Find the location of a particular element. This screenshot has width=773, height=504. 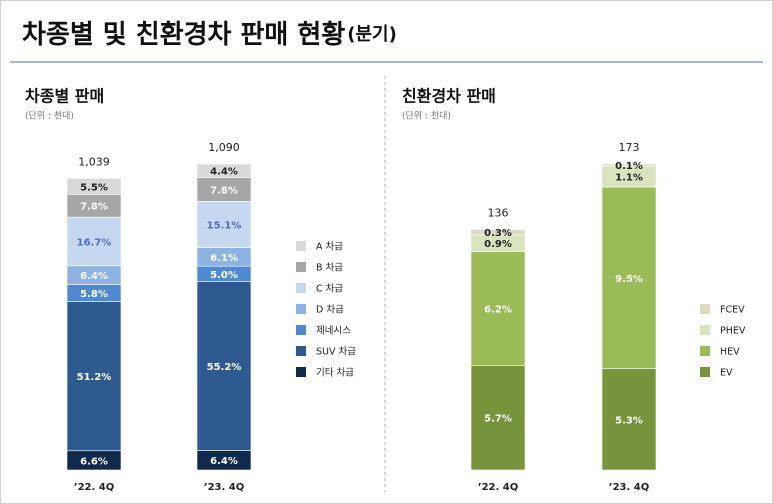

total-label: 173 is located at coordinates (629, 147).